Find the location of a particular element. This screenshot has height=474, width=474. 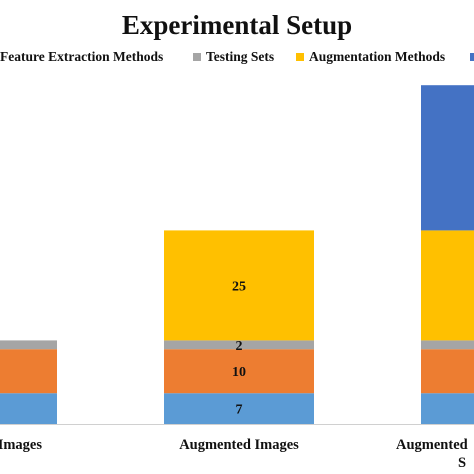

x-axis-ticks: Images Augmented Images Augmented S is located at coordinates (234, 454).